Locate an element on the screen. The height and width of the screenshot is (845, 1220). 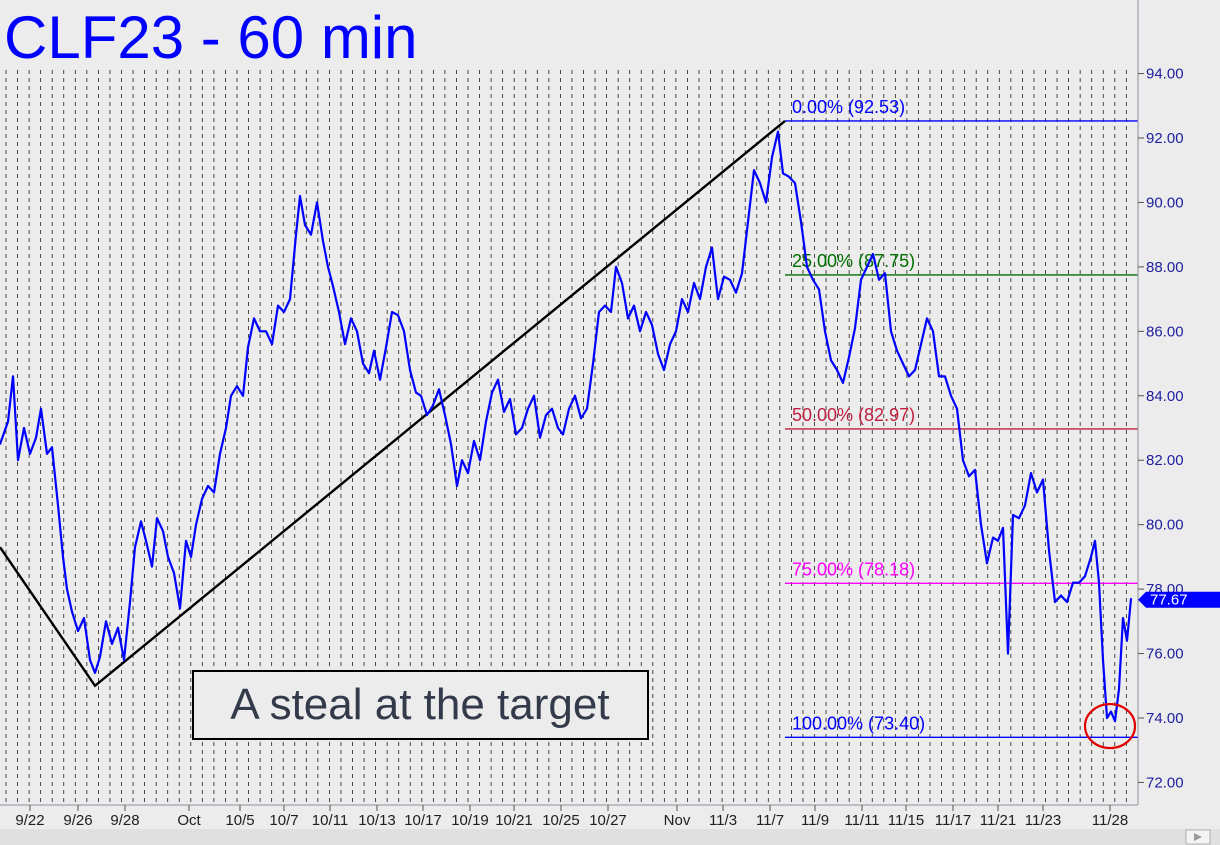
x-tick-label: 9/28 is located at coordinates (124, 820).